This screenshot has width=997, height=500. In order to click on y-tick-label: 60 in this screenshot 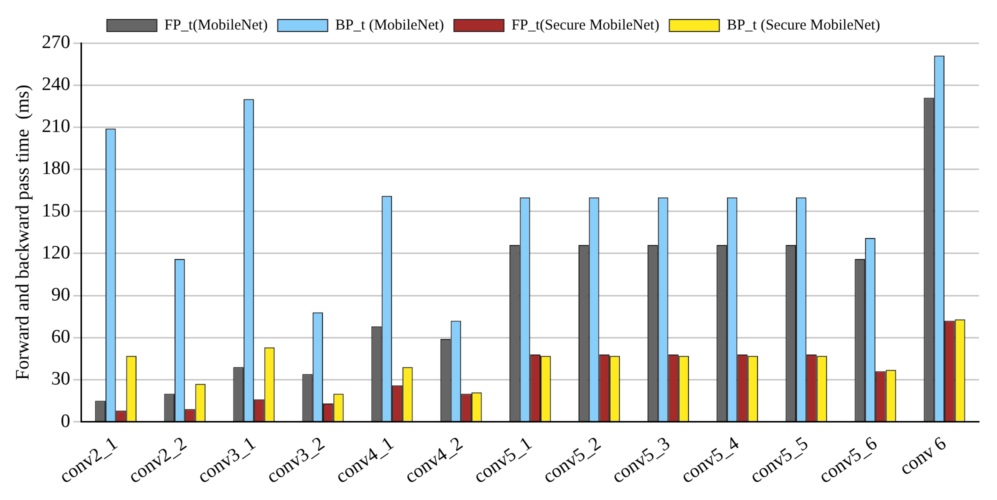, I will do `click(60, 337)`.